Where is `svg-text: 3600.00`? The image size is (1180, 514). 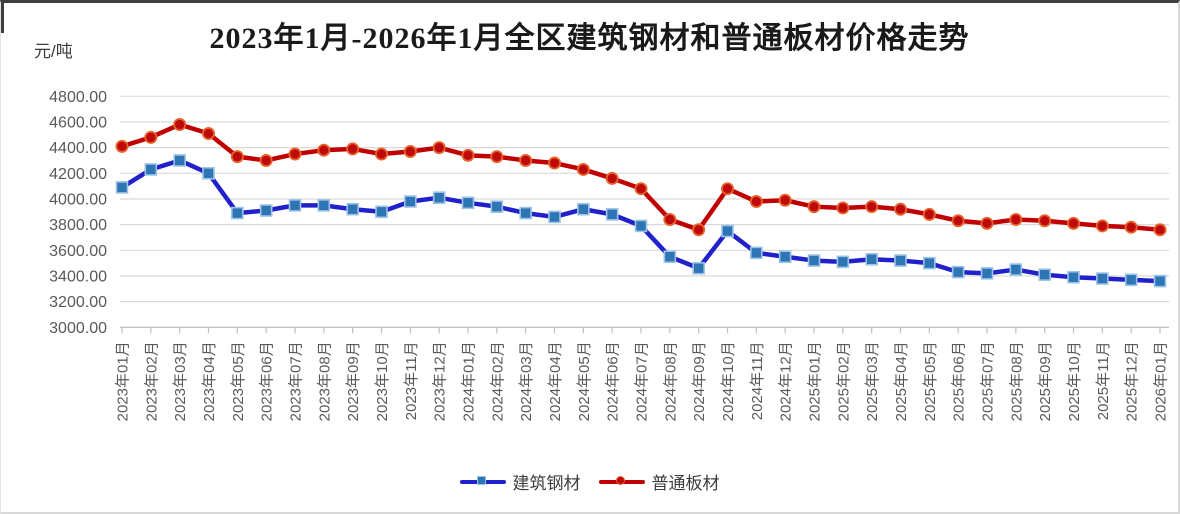
svg-text: 3600.00 is located at coordinates (78, 251).